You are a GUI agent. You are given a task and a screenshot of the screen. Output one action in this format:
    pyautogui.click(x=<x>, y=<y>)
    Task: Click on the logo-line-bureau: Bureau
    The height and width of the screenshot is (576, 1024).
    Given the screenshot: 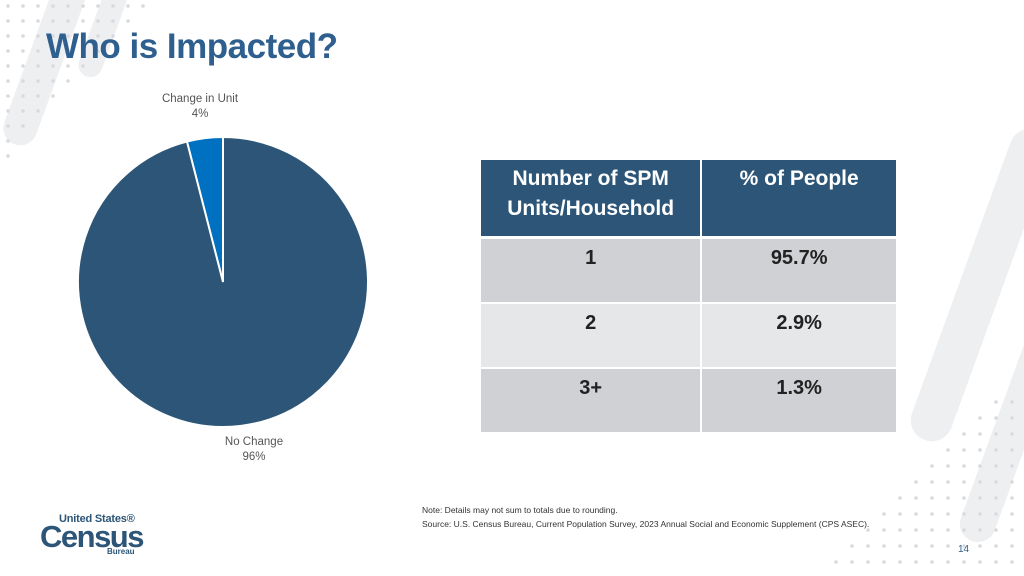 What is the action you would take?
    pyautogui.click(x=121, y=551)
    